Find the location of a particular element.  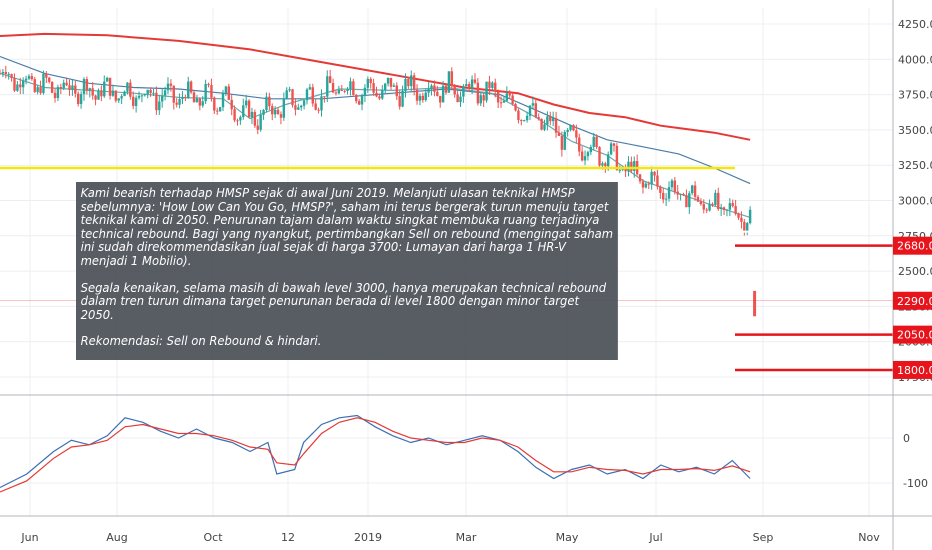

x-tick-label: Jul is located at coordinates (655, 537).